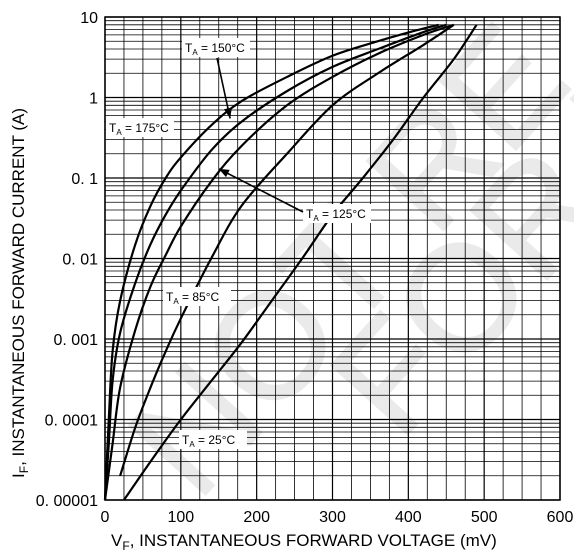 This screenshot has height=554, width=574. What do you see at coordinates (342, 214) in the screenshot?
I see `annotation-label-value: = 125°C` at bounding box center [342, 214].